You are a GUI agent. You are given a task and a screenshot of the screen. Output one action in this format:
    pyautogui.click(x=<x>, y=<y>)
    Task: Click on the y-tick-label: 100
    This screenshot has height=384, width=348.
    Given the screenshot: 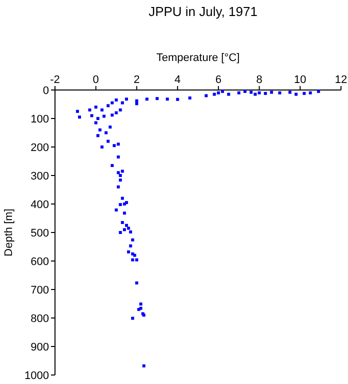 What is the action you would take?
    pyautogui.click(x=39, y=120)
    